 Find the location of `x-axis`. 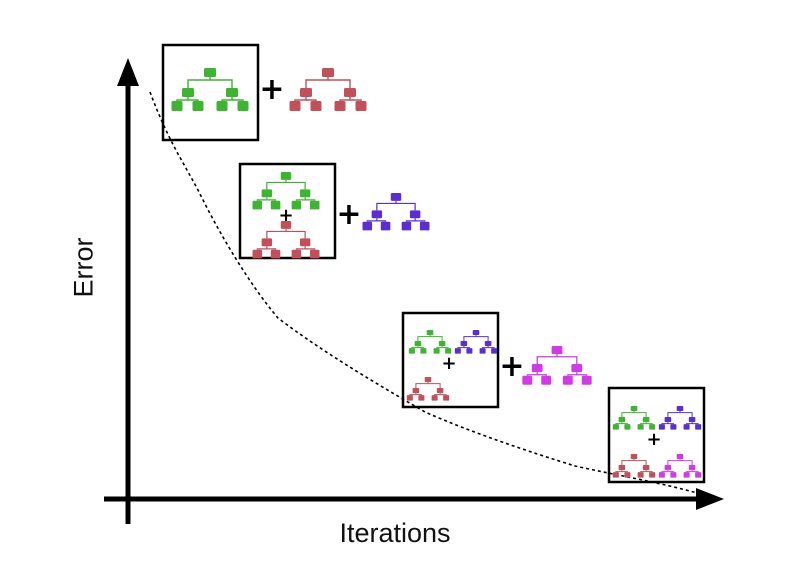

x-axis is located at coordinates (414, 499).